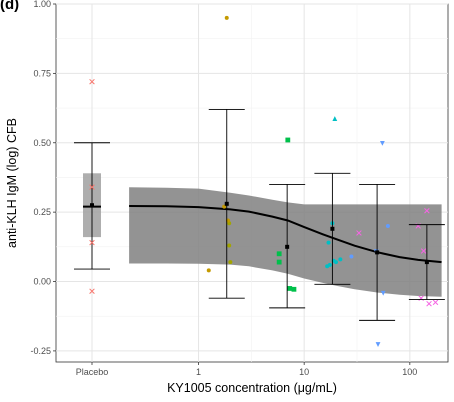 The image size is (454, 402). I want to click on y-tick-label: 0.75, so click(42, 73).